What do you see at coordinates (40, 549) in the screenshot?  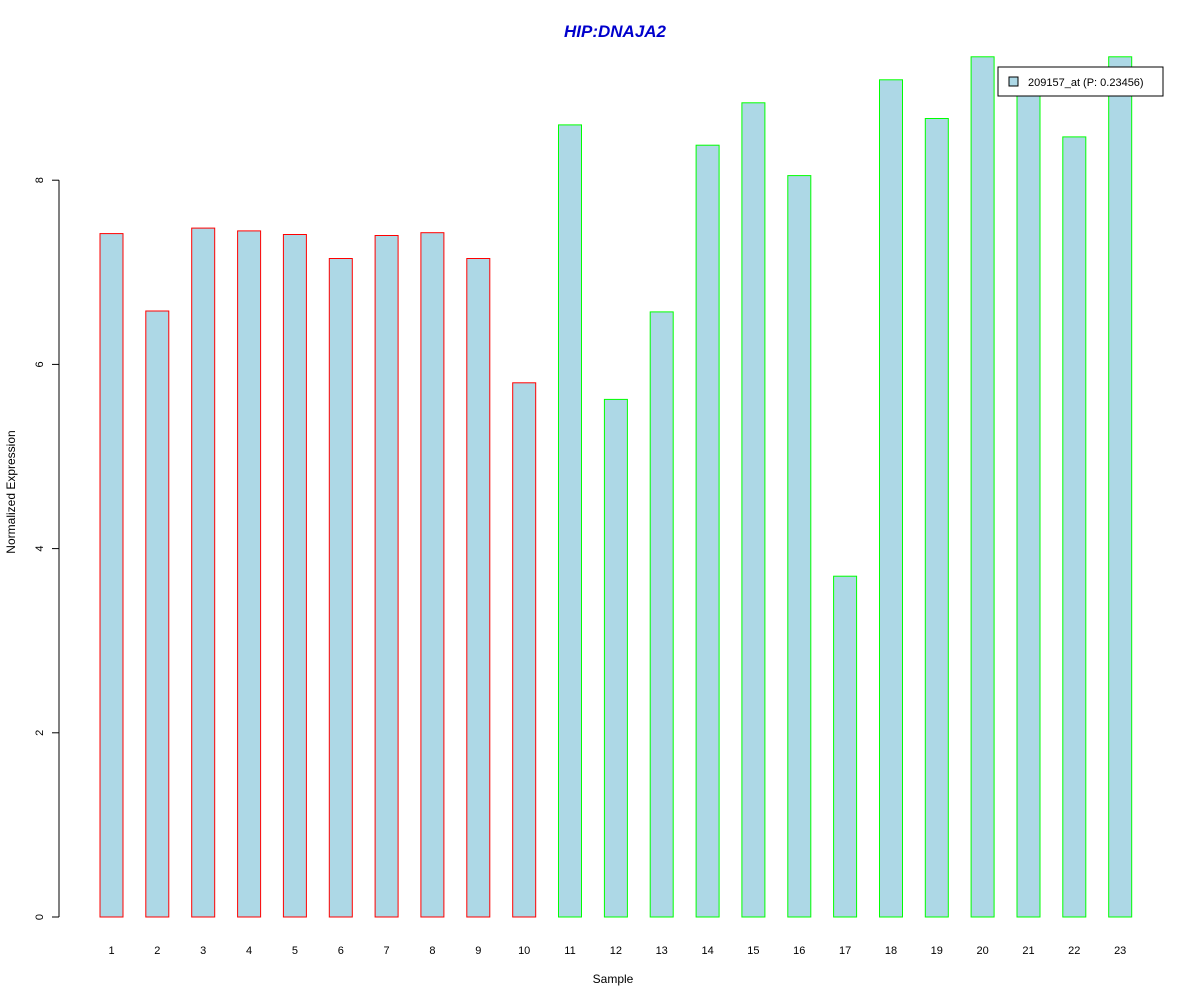 I see `y-tick-label: 4` at bounding box center [40, 549].